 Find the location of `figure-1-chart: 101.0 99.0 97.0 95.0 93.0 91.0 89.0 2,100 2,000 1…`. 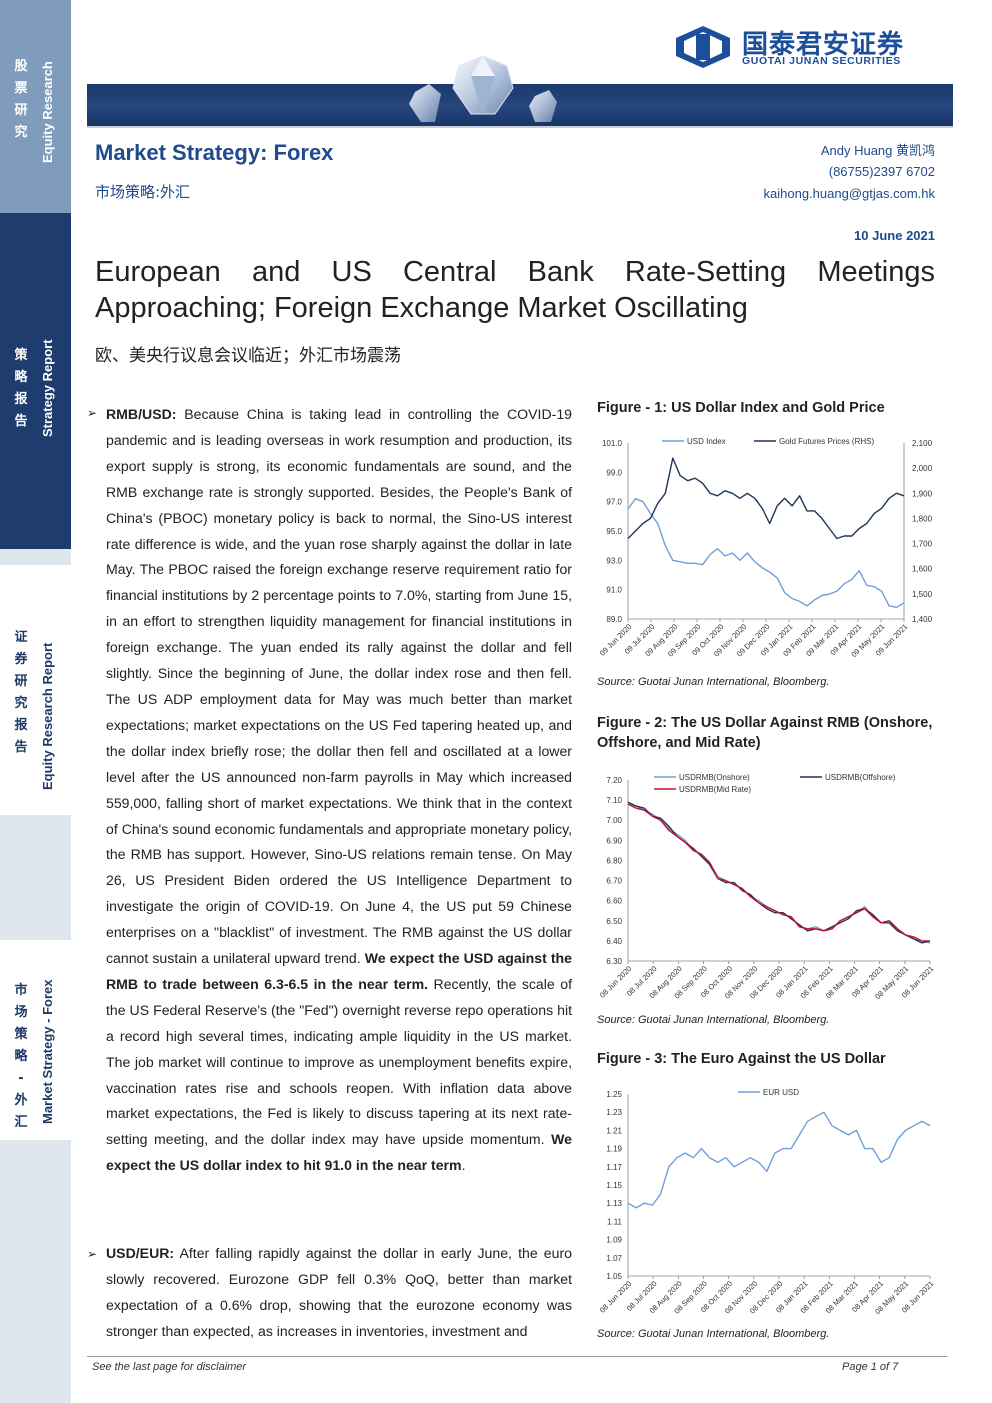

figure-1-chart: 101.0 99.0 97.0 95.0 93.0 91.0 89.0 2,100 2,000 1… is located at coordinates (765, 548).